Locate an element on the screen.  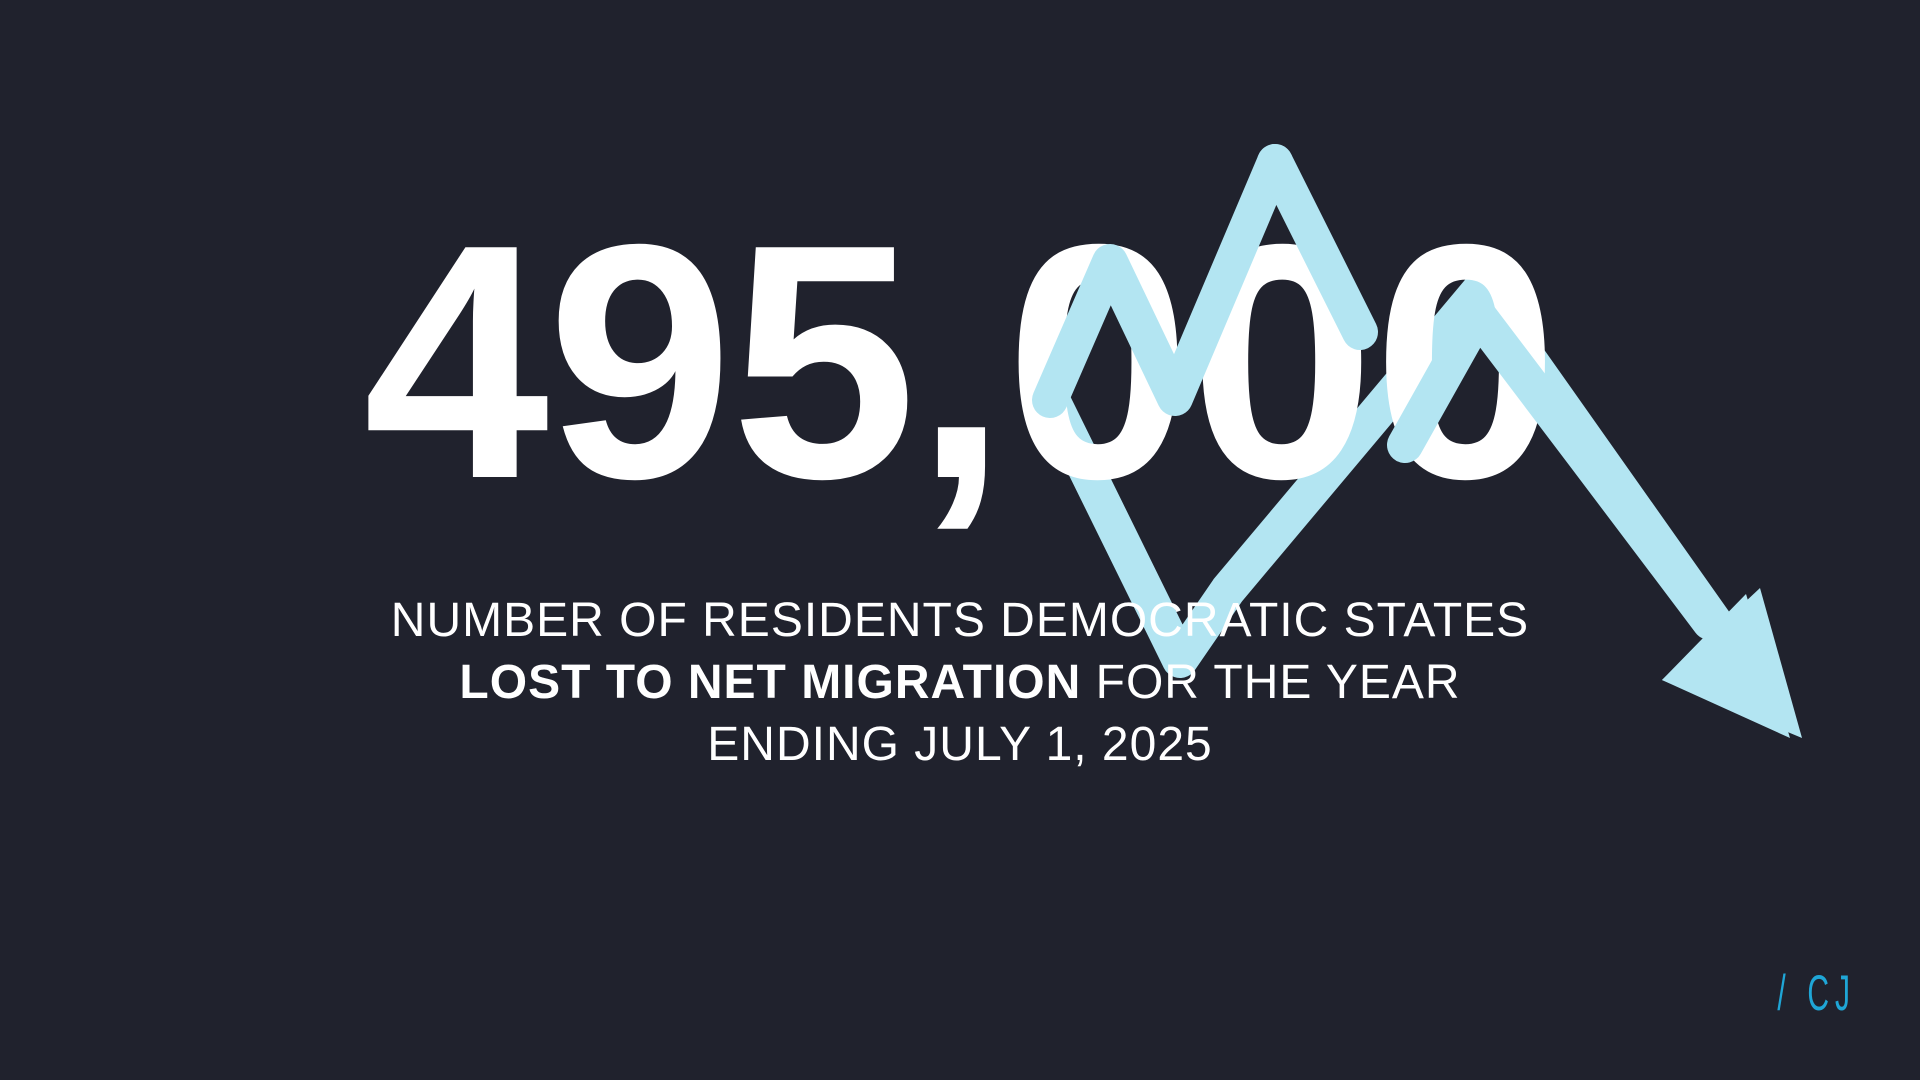
caption-line-2: LOST TO NET MIGRATION FOR THE YEAR is located at coordinates (960, 683).